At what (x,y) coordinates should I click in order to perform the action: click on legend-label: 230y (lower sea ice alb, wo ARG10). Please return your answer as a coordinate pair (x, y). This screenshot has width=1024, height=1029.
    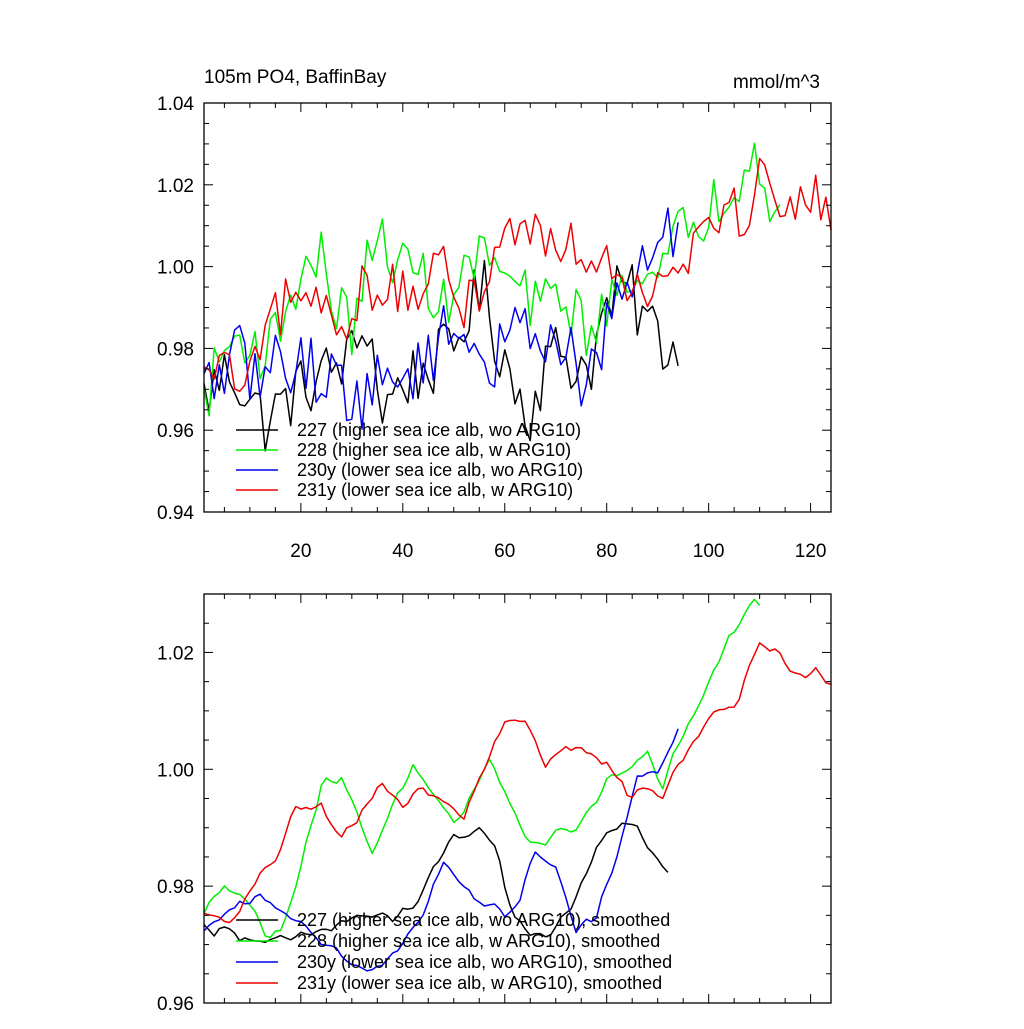
    Looking at the image, I should click on (440, 470).